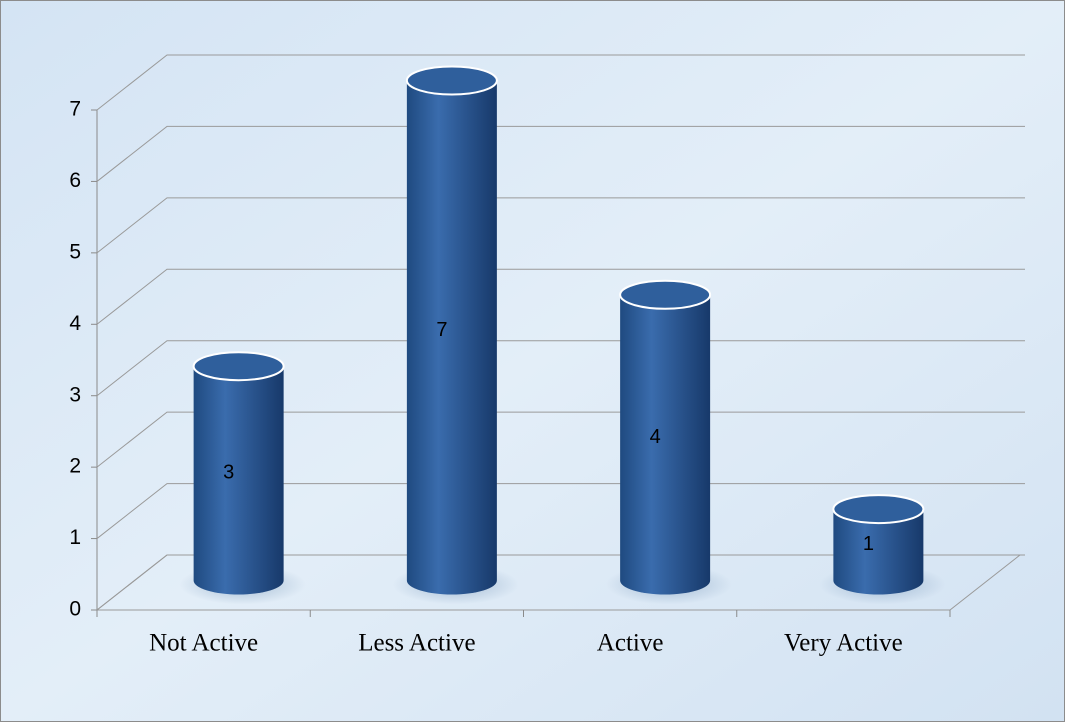 The image size is (1065, 722). What do you see at coordinates (75, 394) in the screenshot?
I see `y-tick-label: 3` at bounding box center [75, 394].